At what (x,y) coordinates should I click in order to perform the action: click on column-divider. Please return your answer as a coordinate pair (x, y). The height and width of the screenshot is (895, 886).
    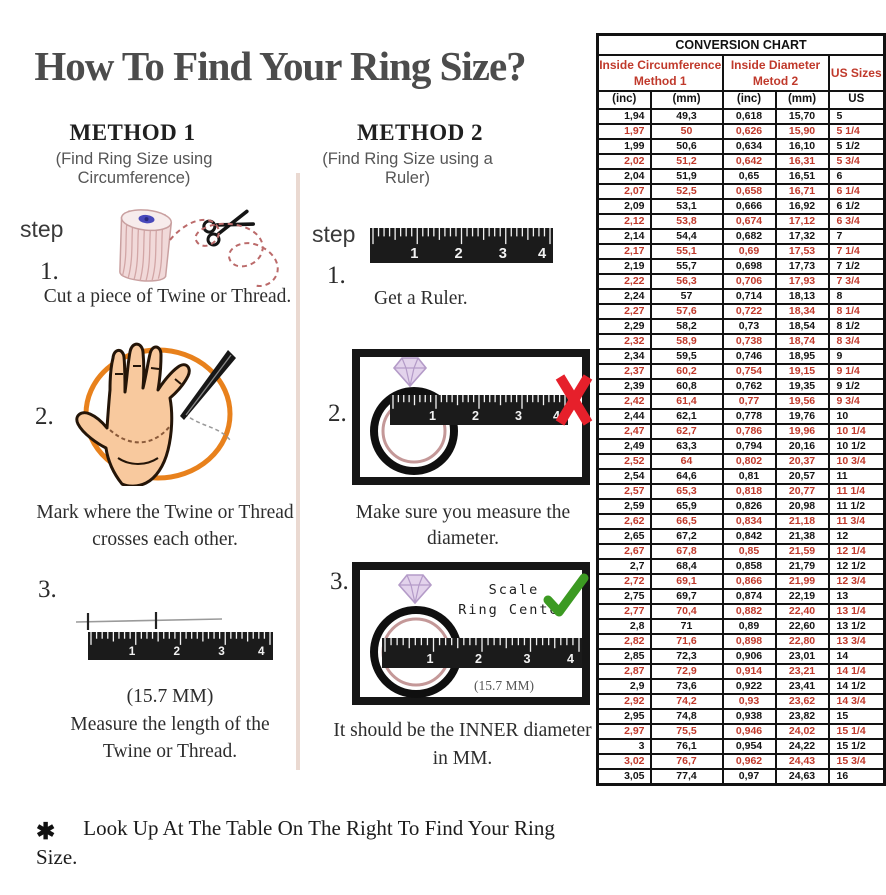
    Looking at the image, I should click on (298, 471).